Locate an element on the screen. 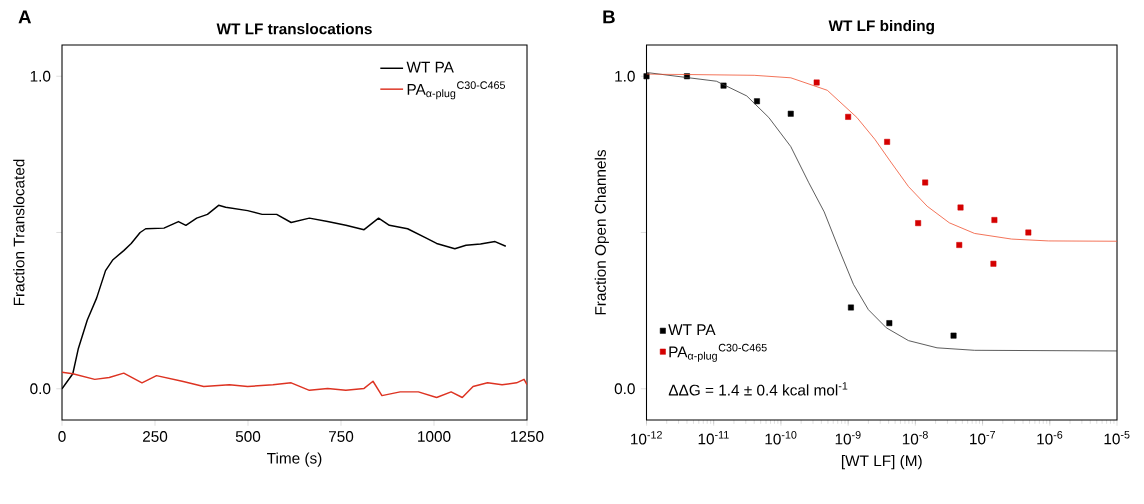 This screenshot has width=1144, height=504. x-tick-label: 1000 is located at coordinates (434, 436).